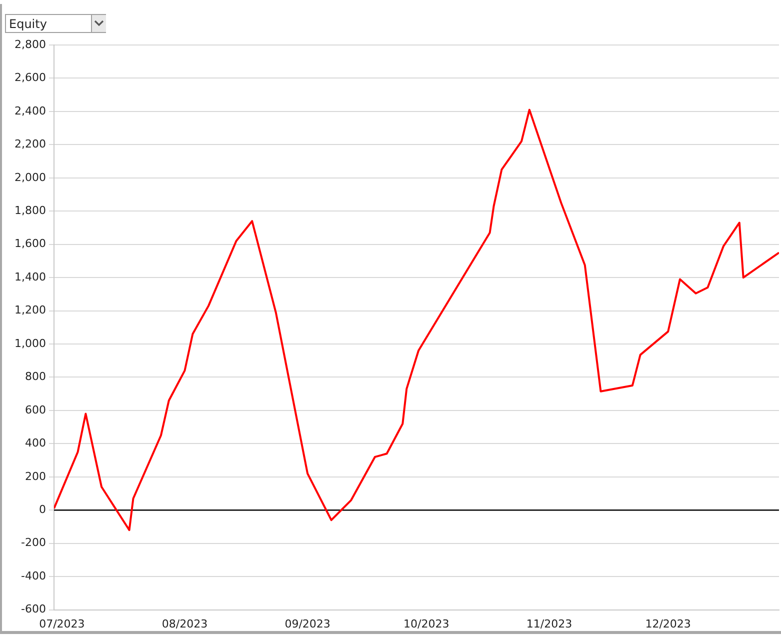  I want to click on y-tick-label: 1,200, so click(30, 310).